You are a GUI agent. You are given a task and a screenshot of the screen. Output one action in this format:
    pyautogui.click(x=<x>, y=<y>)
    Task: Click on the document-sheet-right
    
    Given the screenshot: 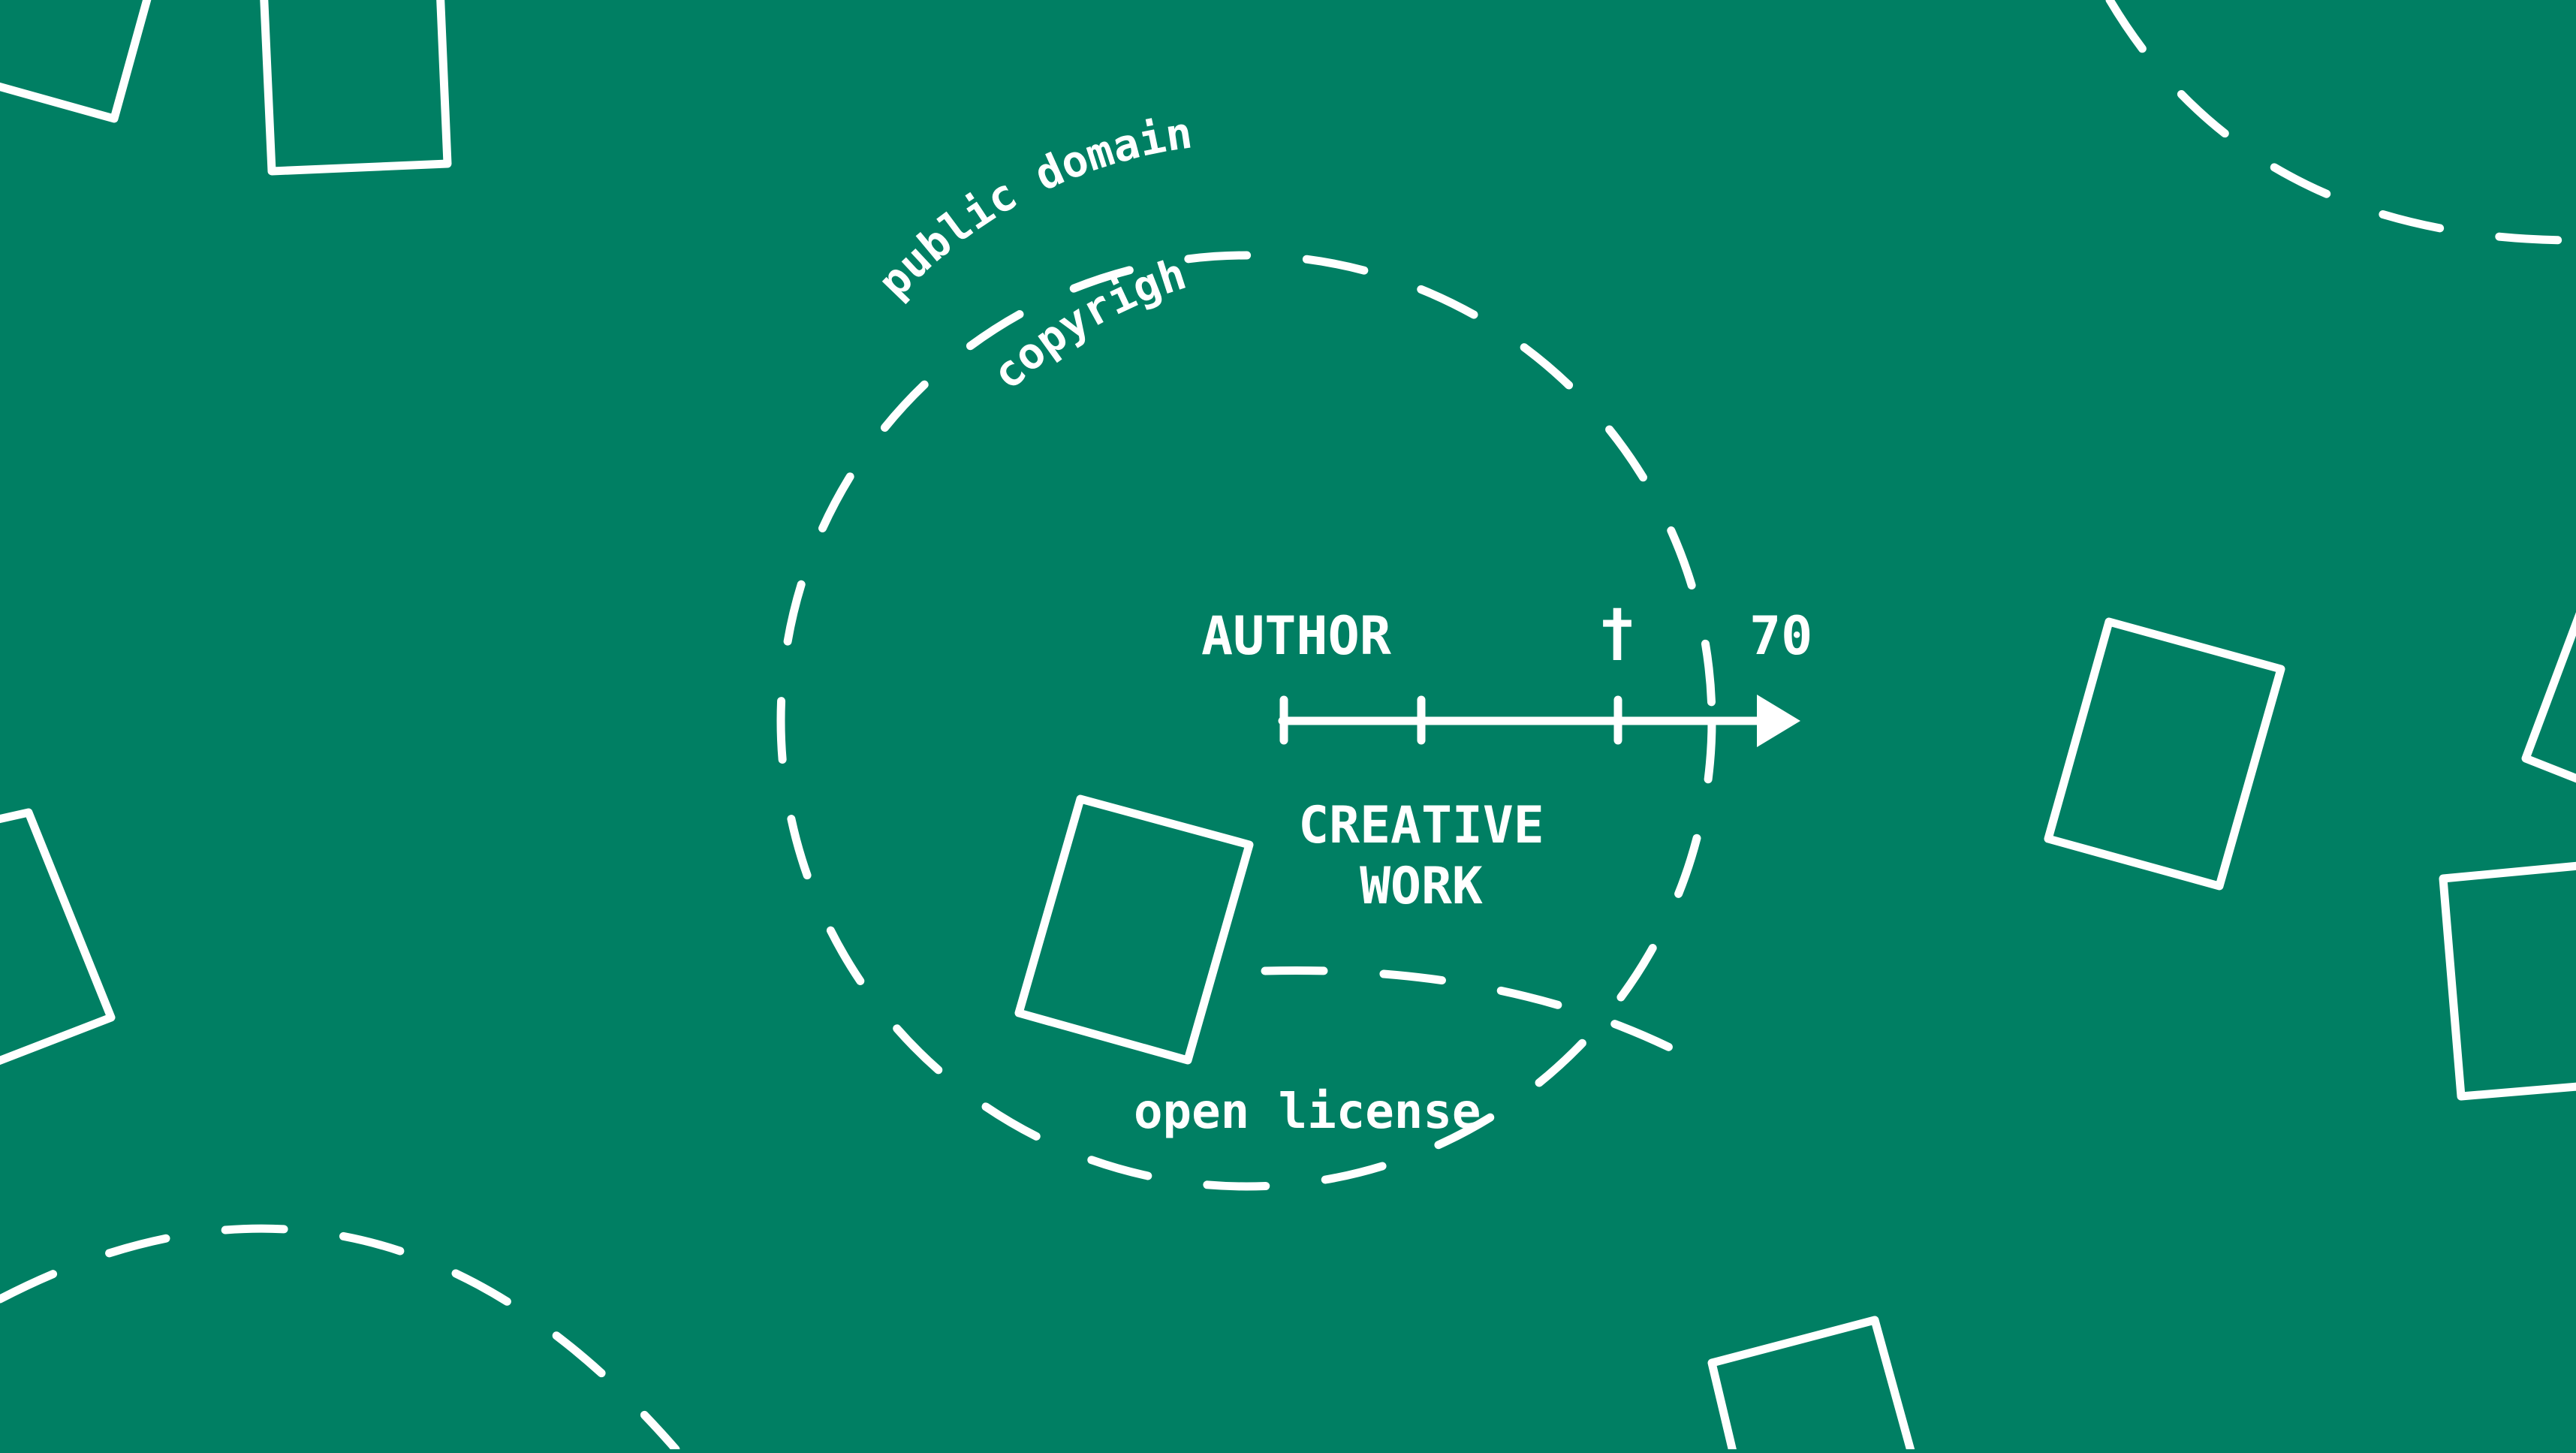 What is the action you would take?
    pyautogui.click(x=2164, y=754)
    